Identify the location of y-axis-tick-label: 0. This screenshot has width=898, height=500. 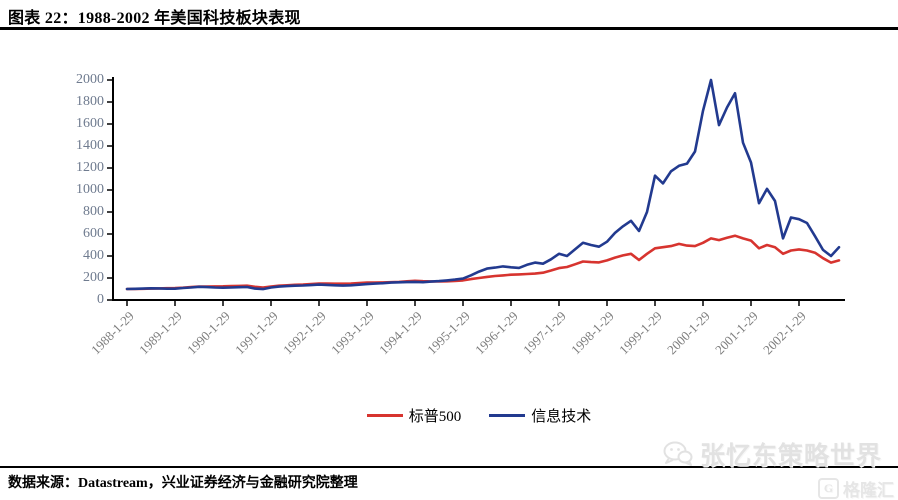
(100, 299).